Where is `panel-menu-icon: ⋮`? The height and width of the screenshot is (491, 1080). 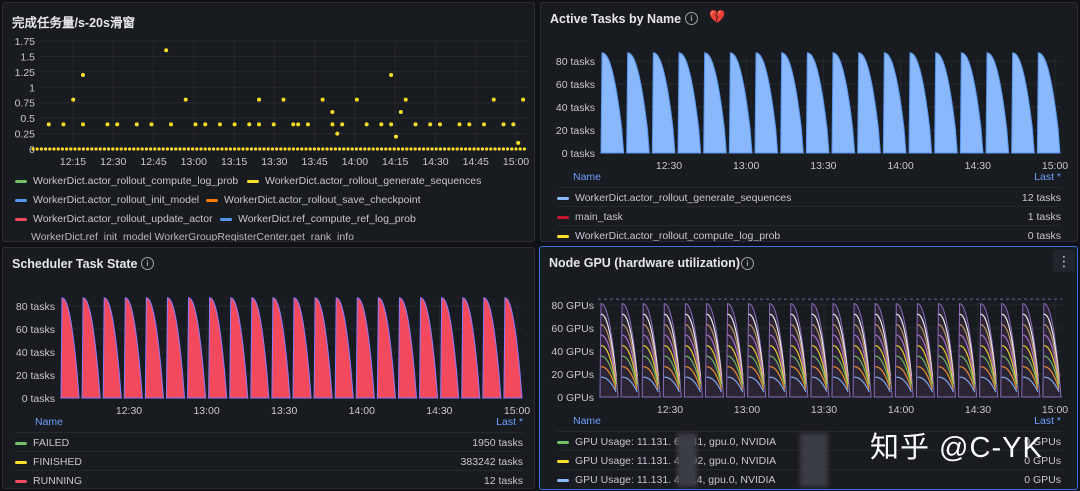
panel-menu-icon: ⋮ is located at coordinates (1064, 261).